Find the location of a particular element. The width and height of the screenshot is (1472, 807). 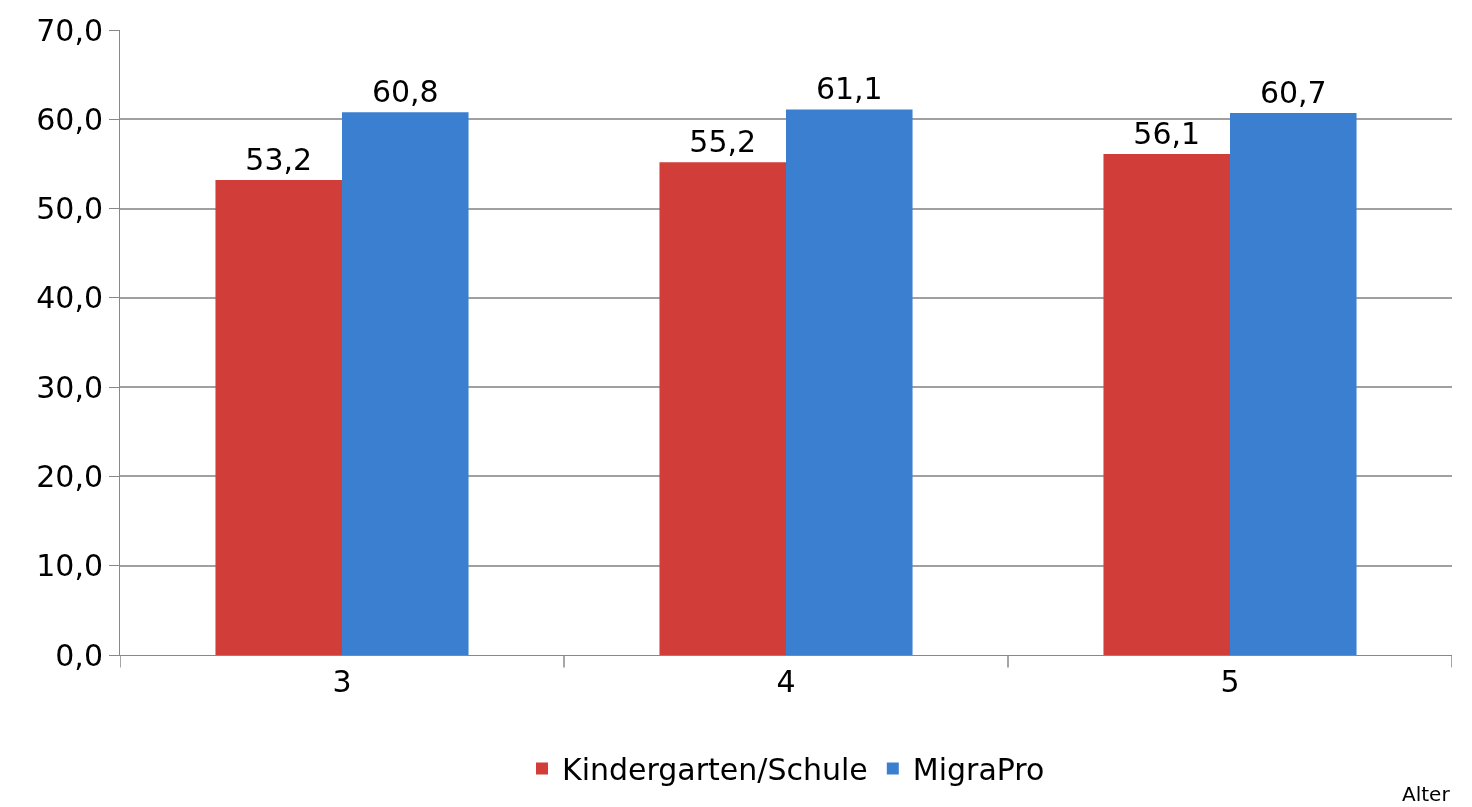

x-axis-title: Alter is located at coordinates (1426, 794).